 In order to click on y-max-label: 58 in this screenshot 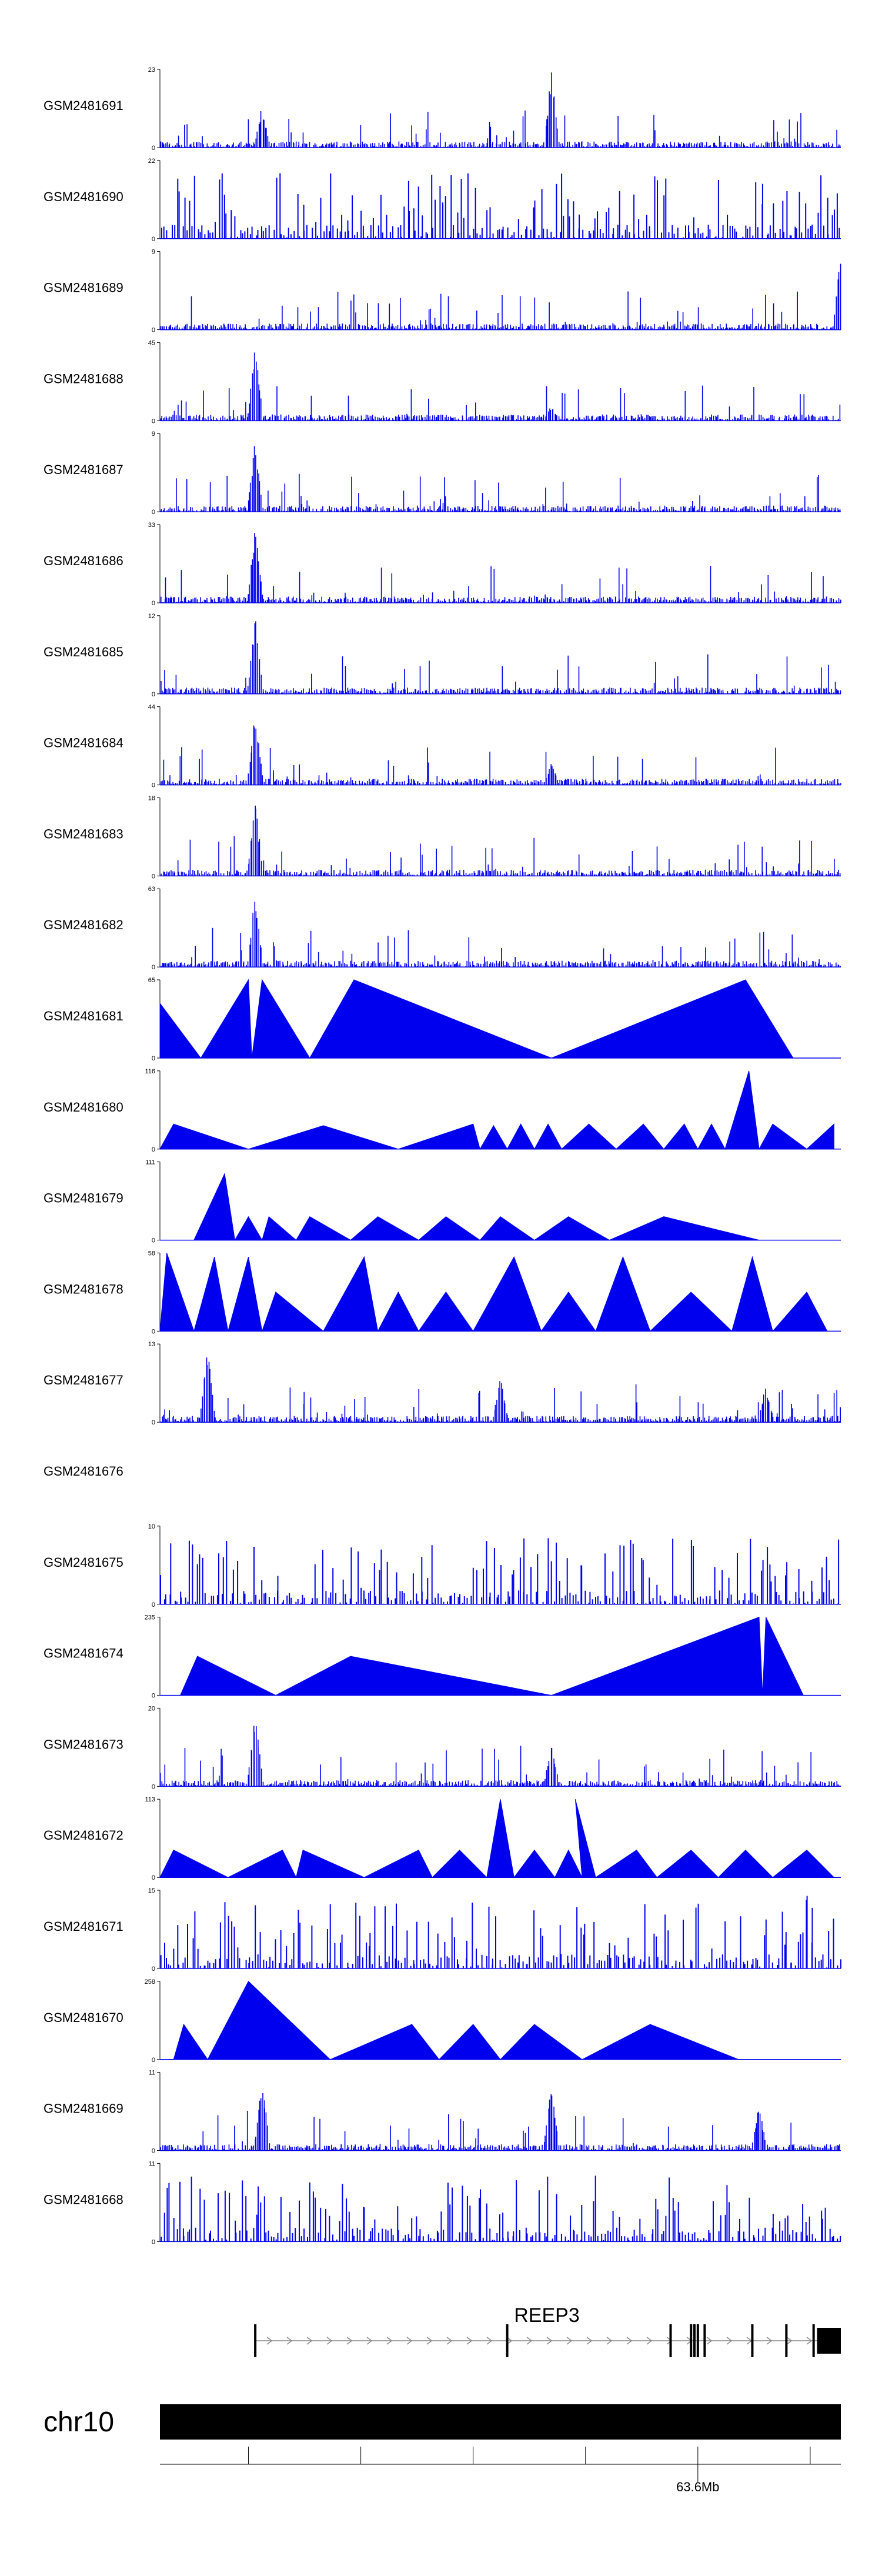, I will do `click(151, 1253)`.